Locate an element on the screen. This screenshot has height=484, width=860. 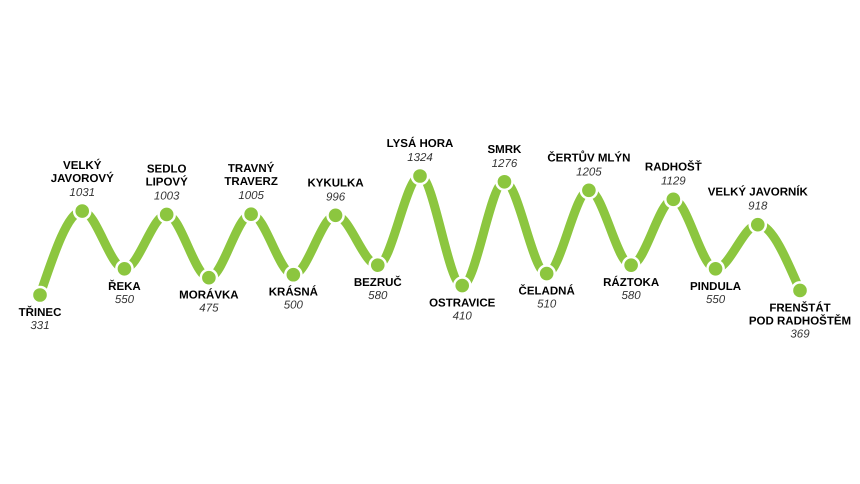
x-tick-label: KYKULKA is located at coordinates (335, 183).